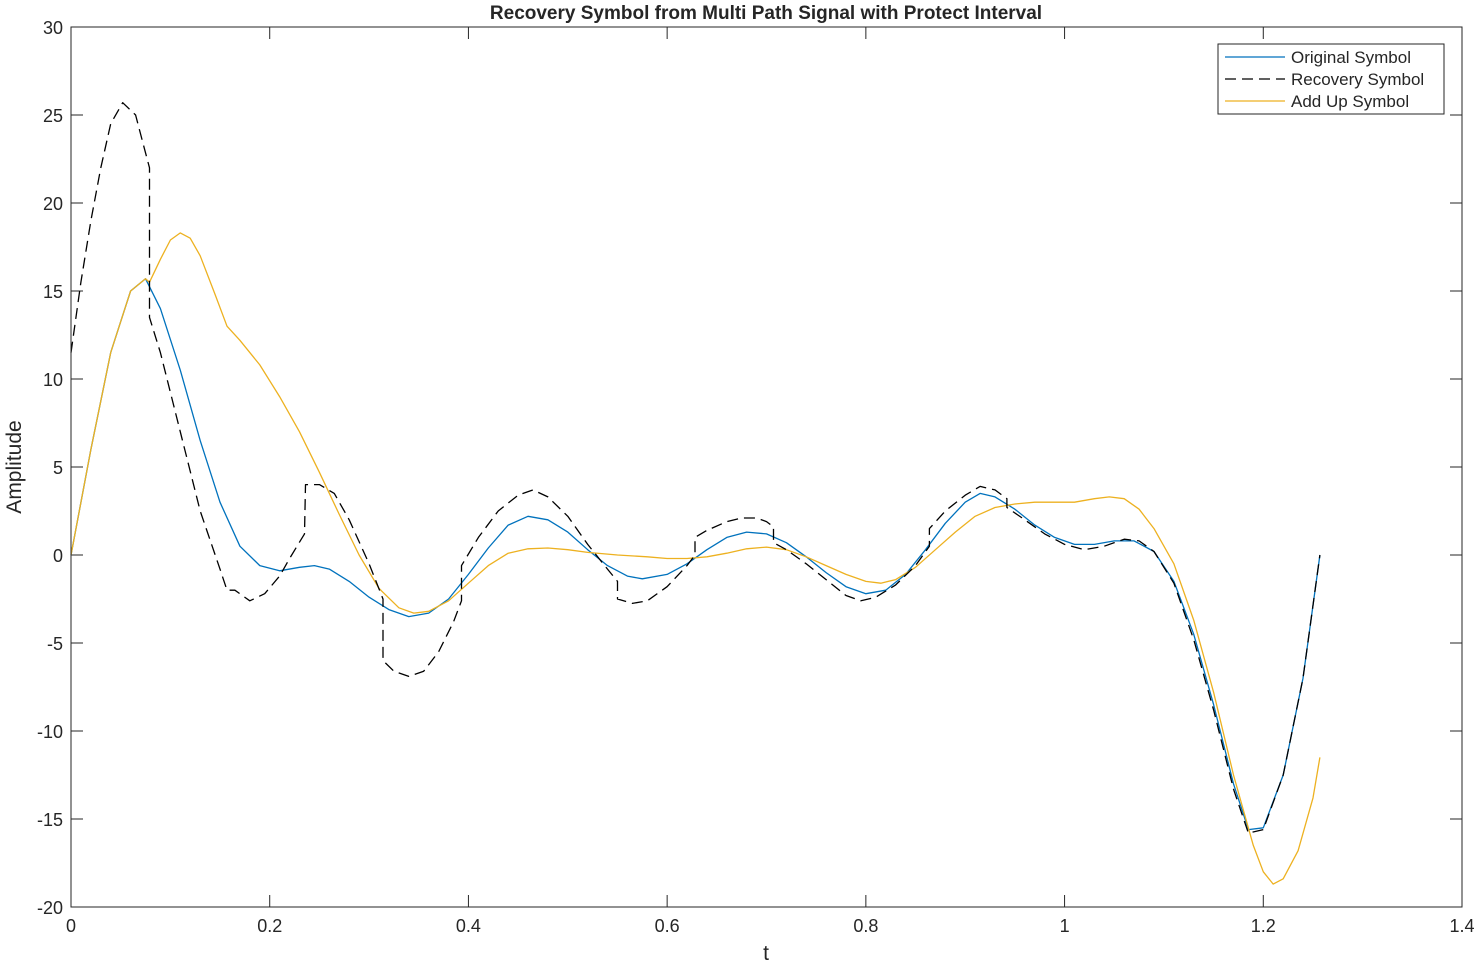 This screenshot has width=1477, height=963. I want to click on y-axis-label: Amplitude, so click(14, 466).